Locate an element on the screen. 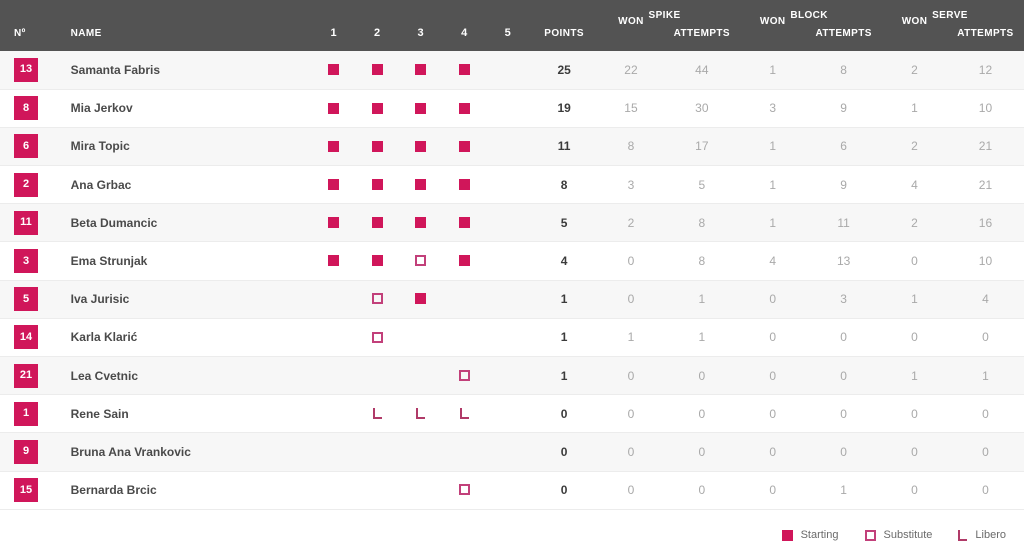 This screenshot has height=551, width=1024. header-block-attempts: ATTEMPTS is located at coordinates (843, 33).